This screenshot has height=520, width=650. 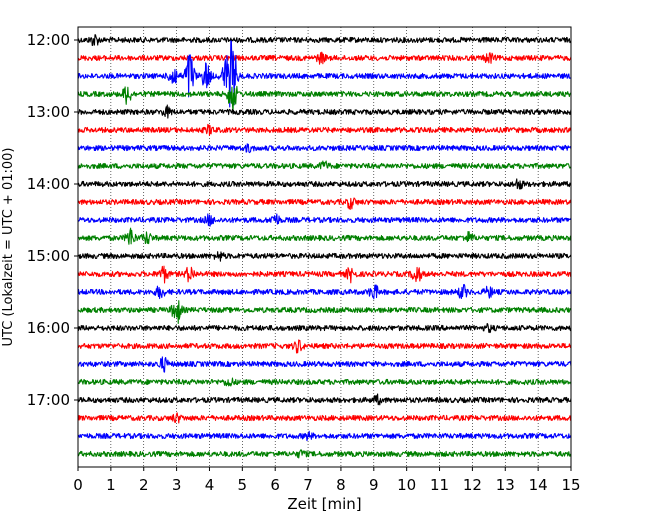 What do you see at coordinates (177, 485) in the screenshot?
I see `x-tick-label: 3` at bounding box center [177, 485].